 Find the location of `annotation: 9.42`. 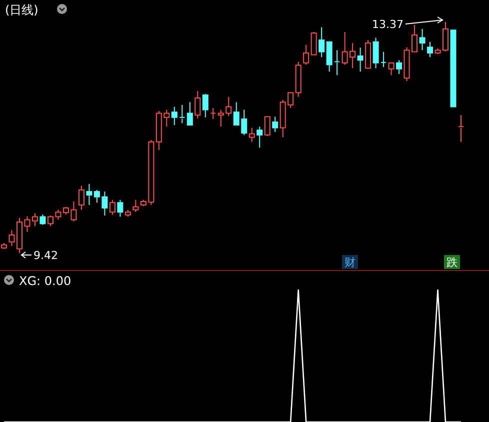

annotation: 9.42 is located at coordinates (45, 255).